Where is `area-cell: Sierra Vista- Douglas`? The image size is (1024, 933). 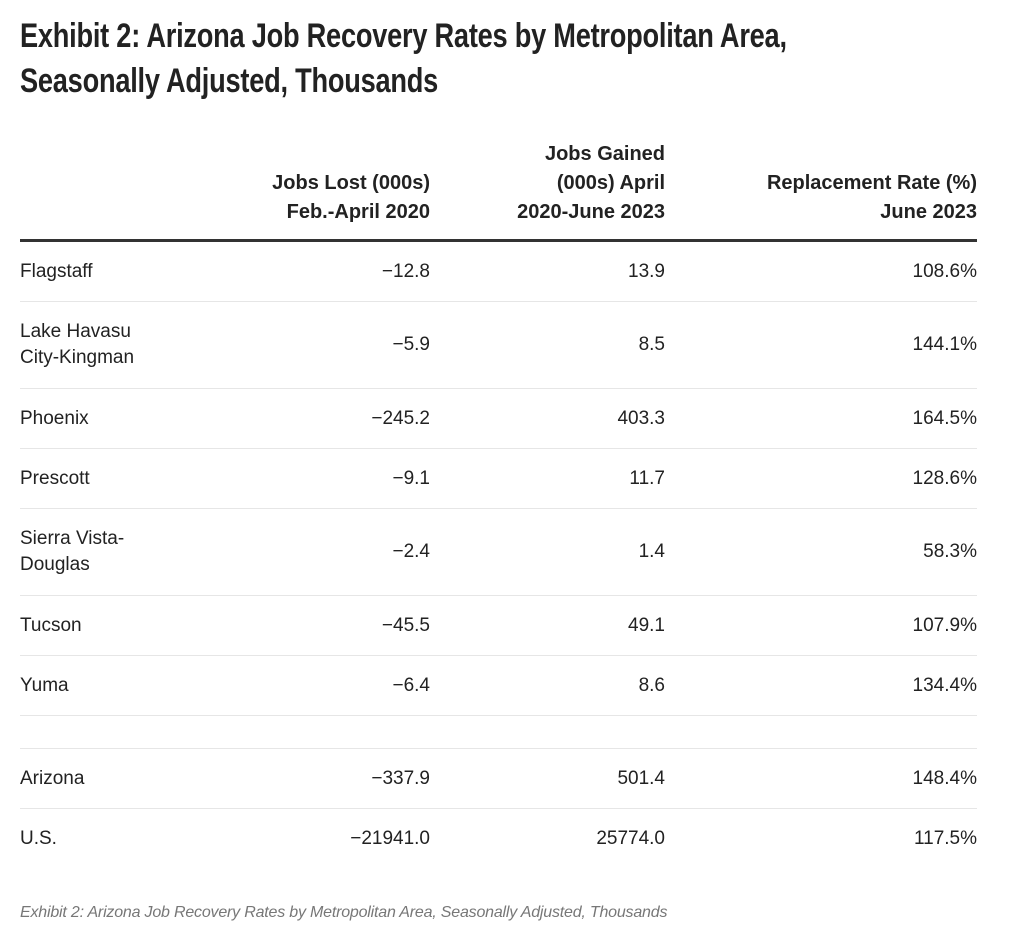 area-cell: Sierra Vista- Douglas is located at coordinates (130, 552).